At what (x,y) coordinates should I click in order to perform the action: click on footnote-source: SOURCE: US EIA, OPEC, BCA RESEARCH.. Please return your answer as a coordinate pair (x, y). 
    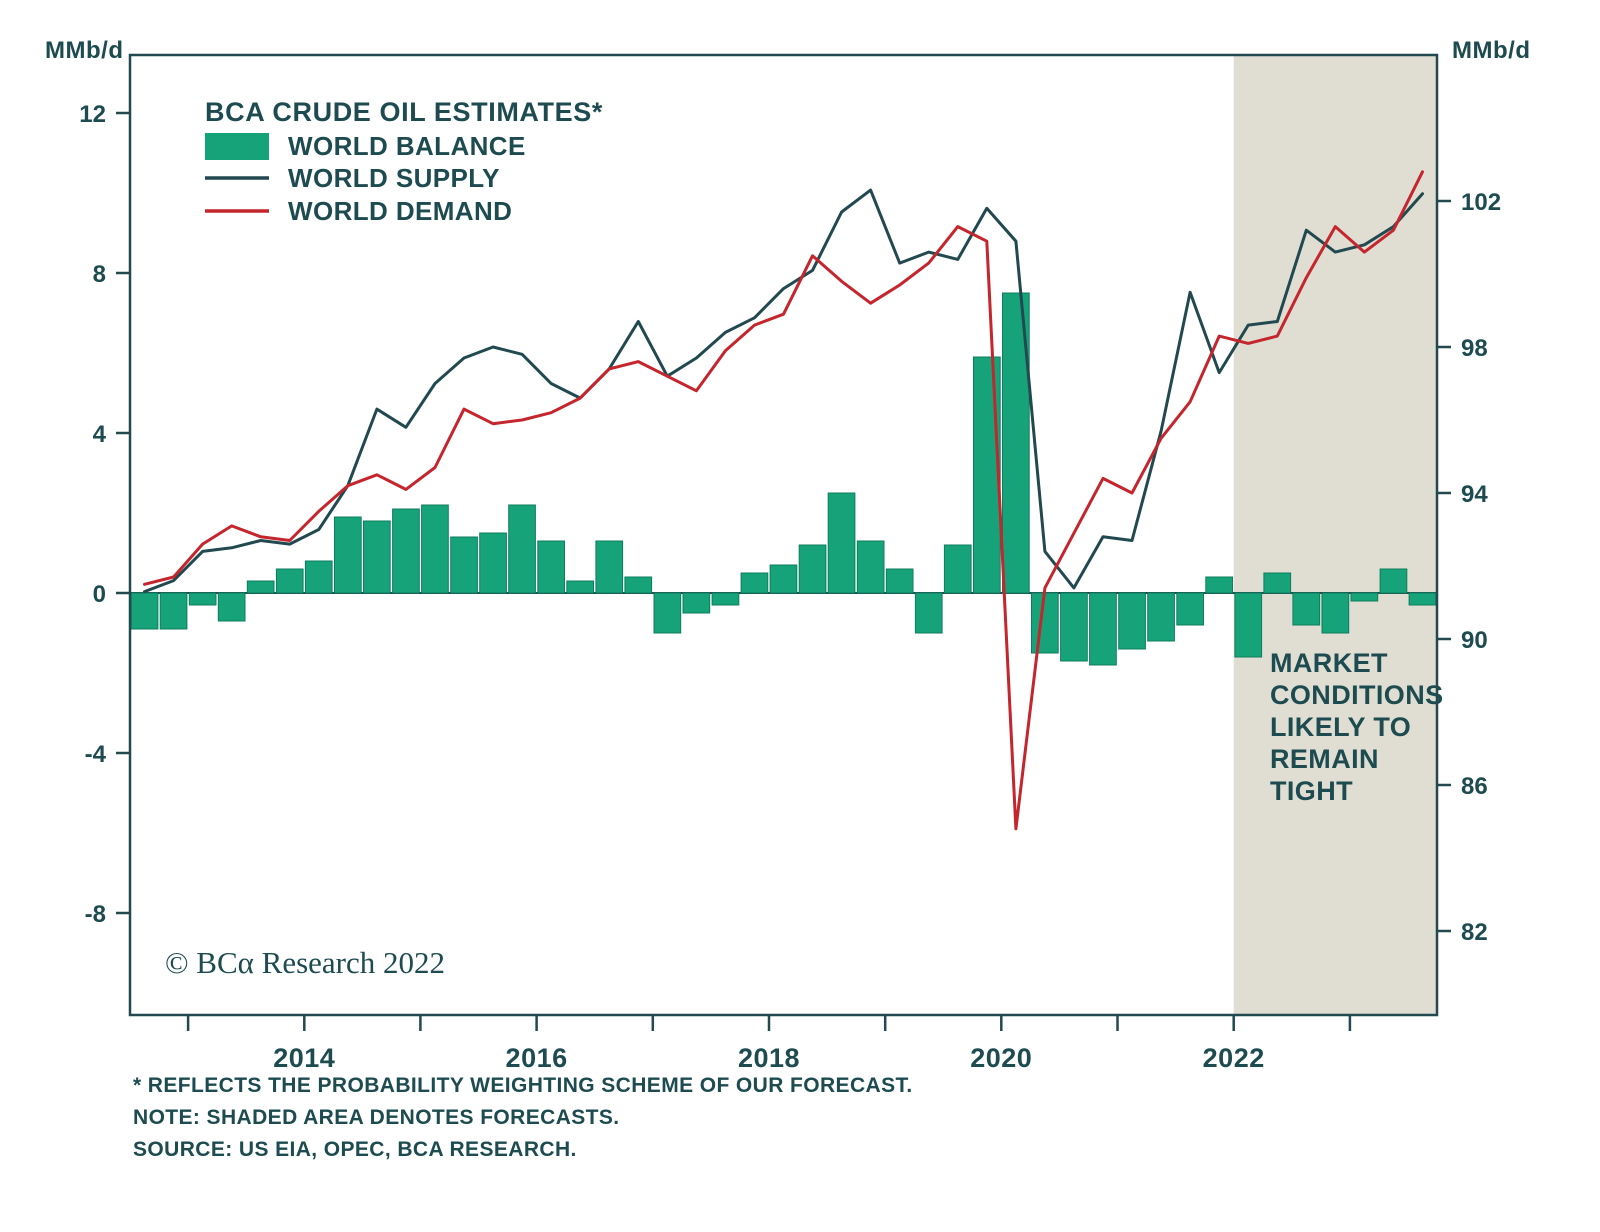
    Looking at the image, I should click on (355, 1149).